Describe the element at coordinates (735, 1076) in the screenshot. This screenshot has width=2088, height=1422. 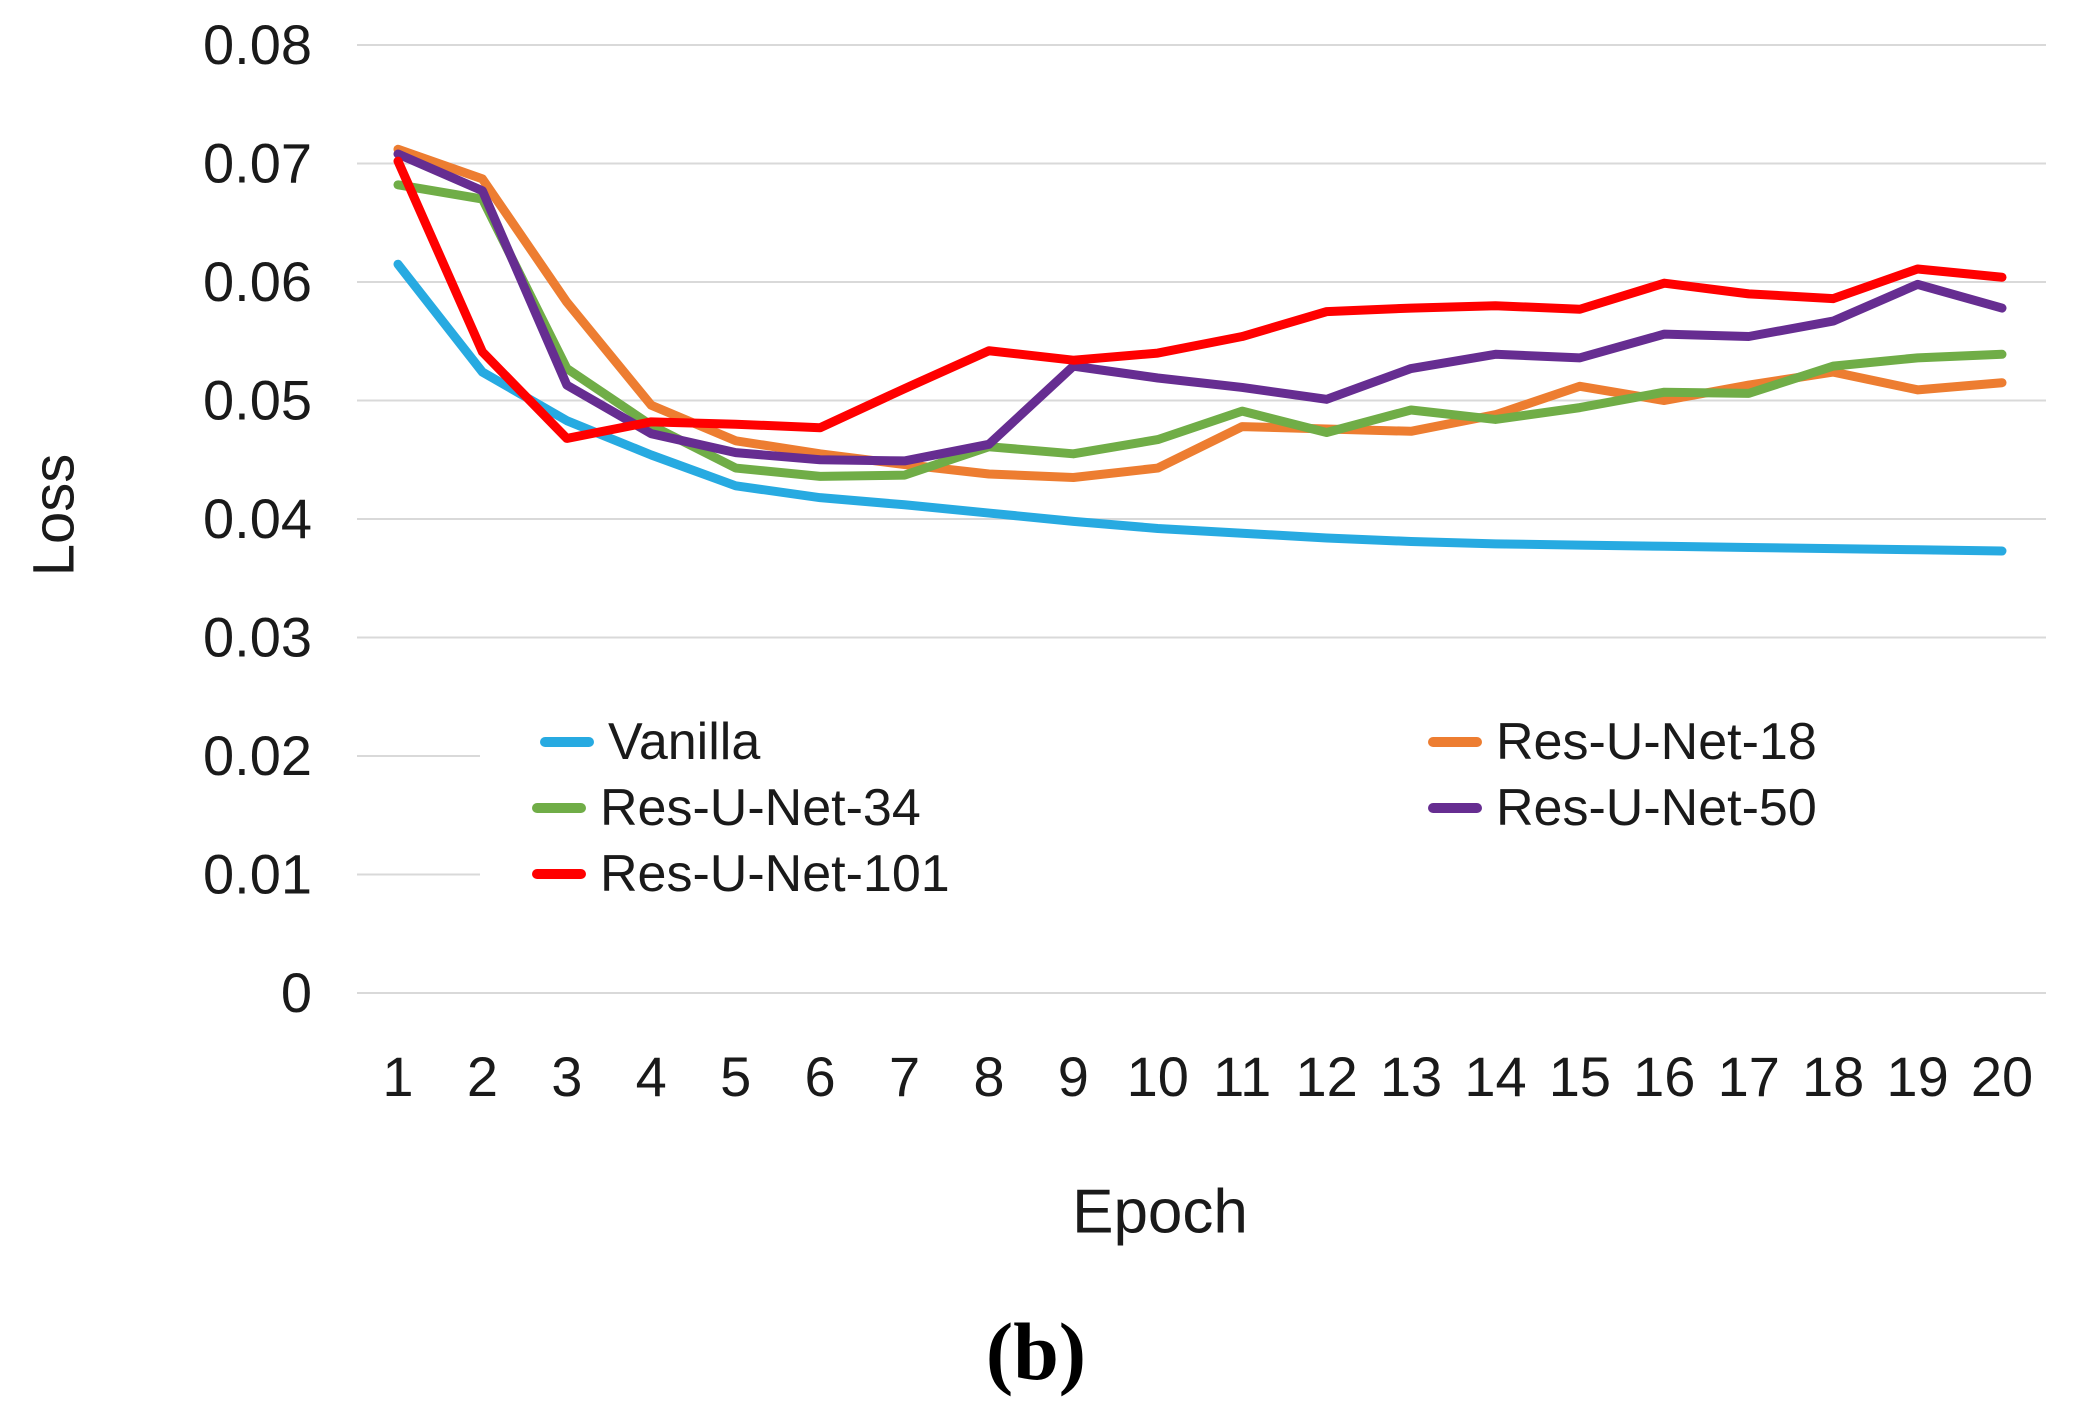
I see `x-tick-label: 5` at that location.